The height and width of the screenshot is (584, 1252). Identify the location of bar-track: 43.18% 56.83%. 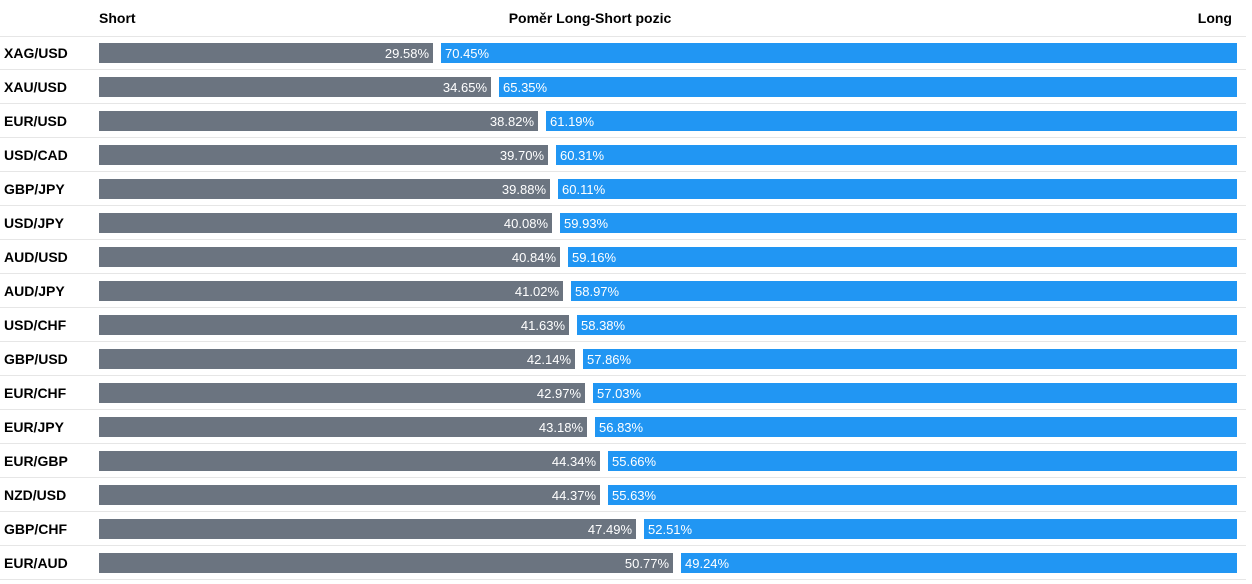
(668, 427).